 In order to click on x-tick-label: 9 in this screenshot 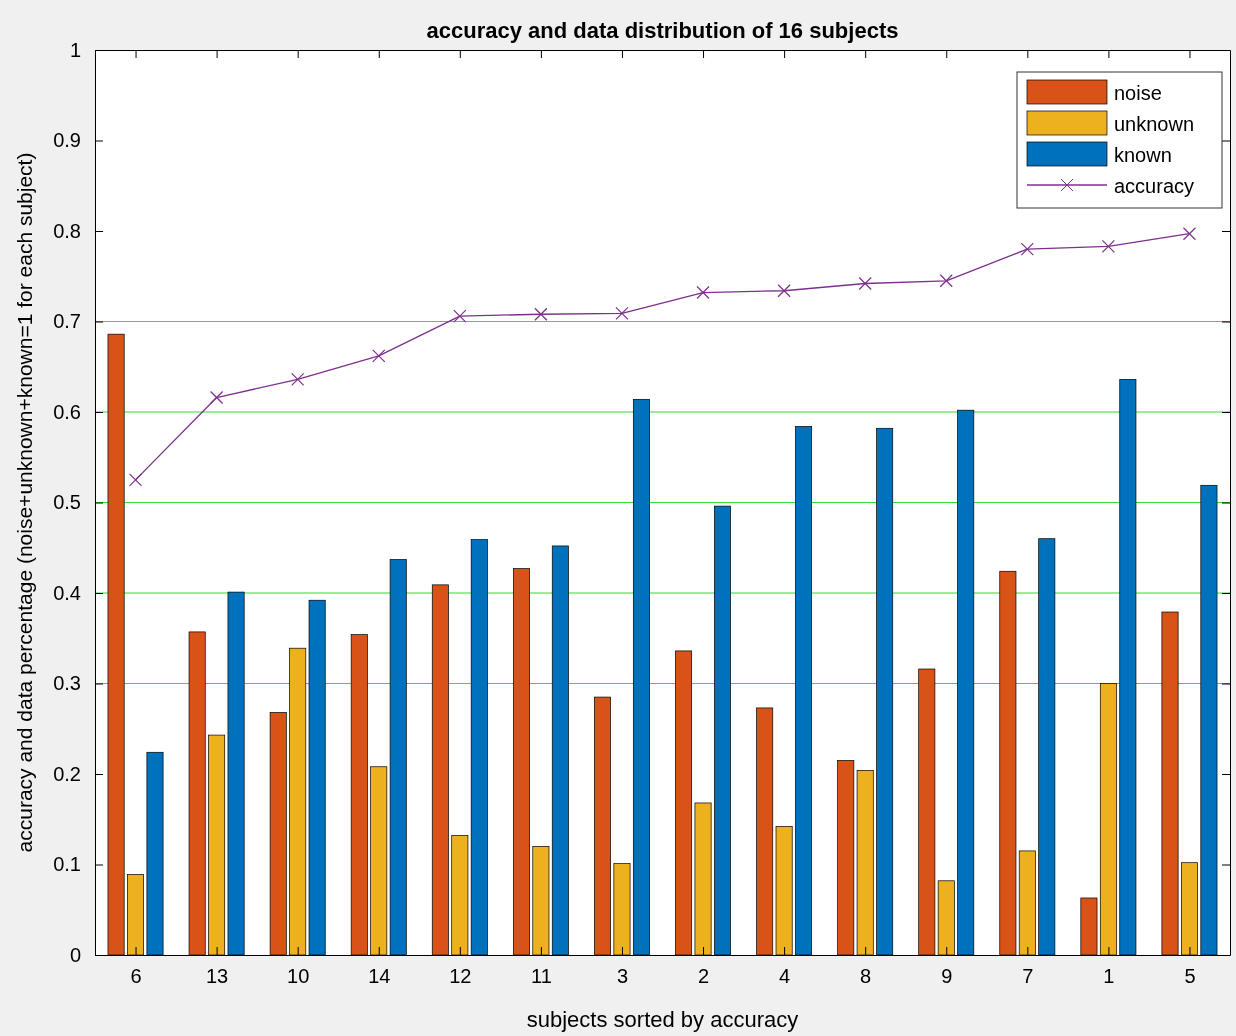, I will do `click(947, 976)`.